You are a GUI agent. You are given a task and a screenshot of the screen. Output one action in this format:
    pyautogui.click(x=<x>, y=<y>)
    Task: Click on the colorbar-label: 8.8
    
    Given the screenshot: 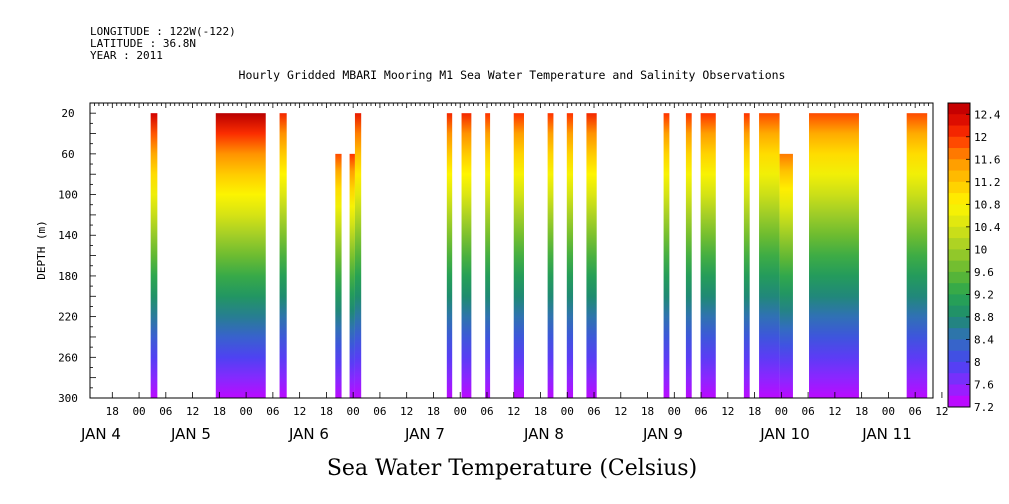 What is the action you would take?
    pyautogui.click(x=984, y=317)
    